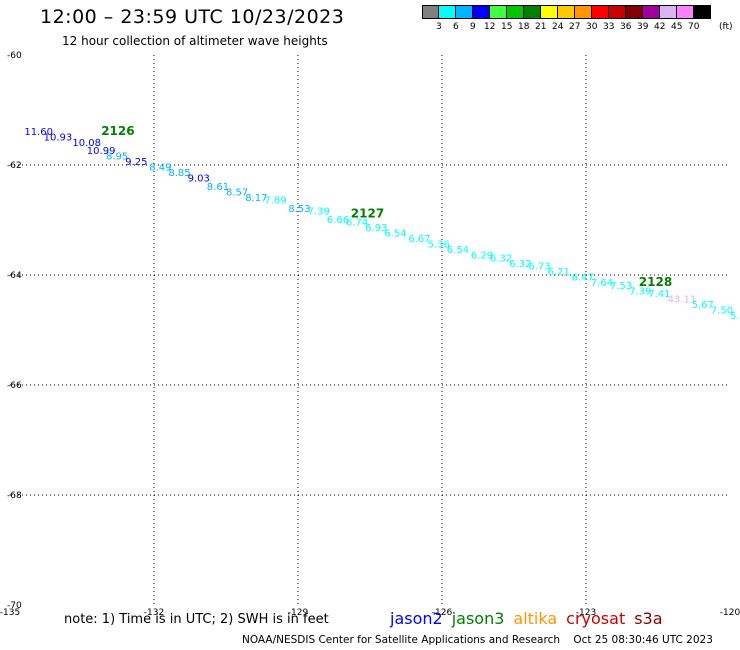 This screenshot has height=650, width=740. Describe the element at coordinates (586, 613) in the screenshot. I see `x-tick-label: -123` at that location.